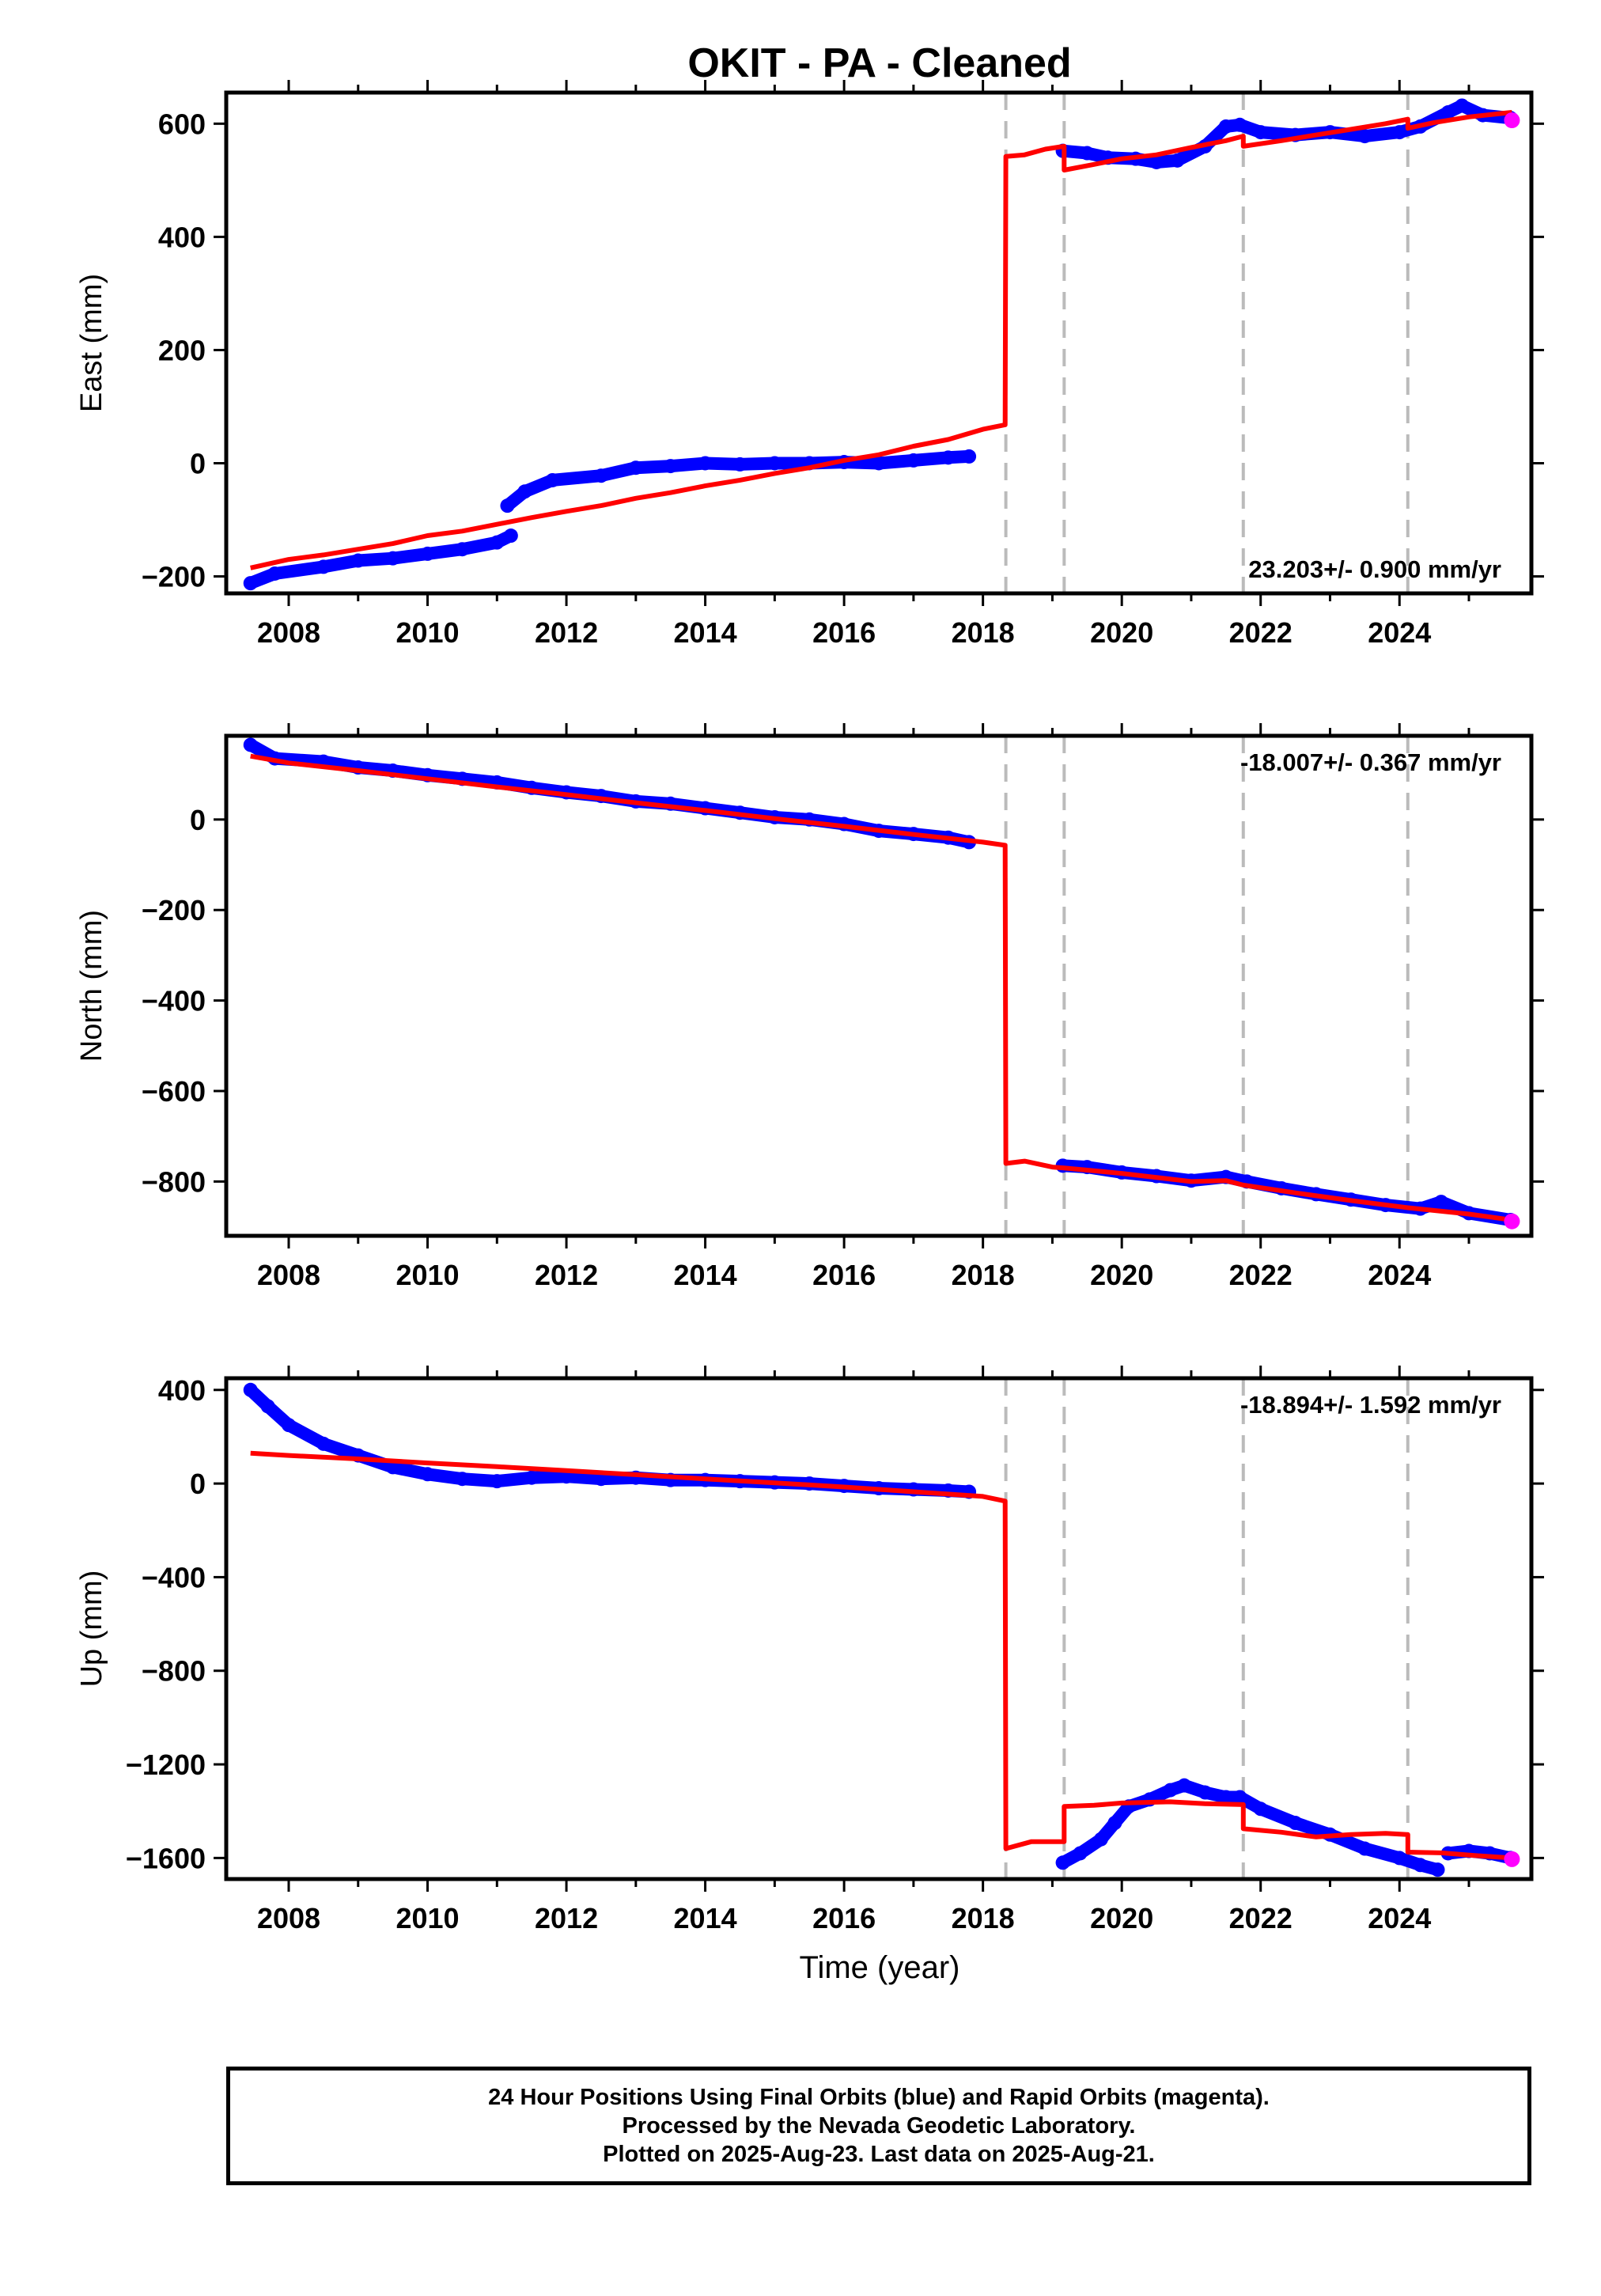  What do you see at coordinates (610, 1440) in the screenshot?
I see `final-orbit-track` at bounding box center [610, 1440].